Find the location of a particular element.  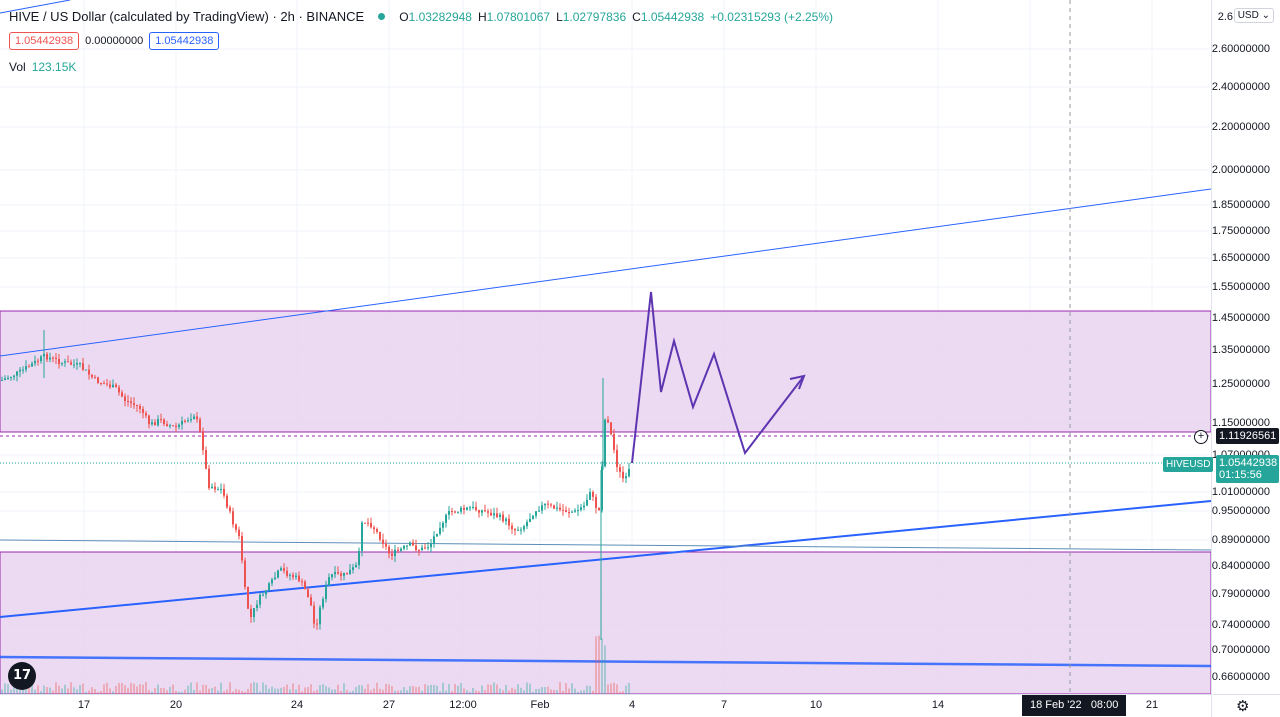

price-label: 0.95000000 is located at coordinates (1240, 511).